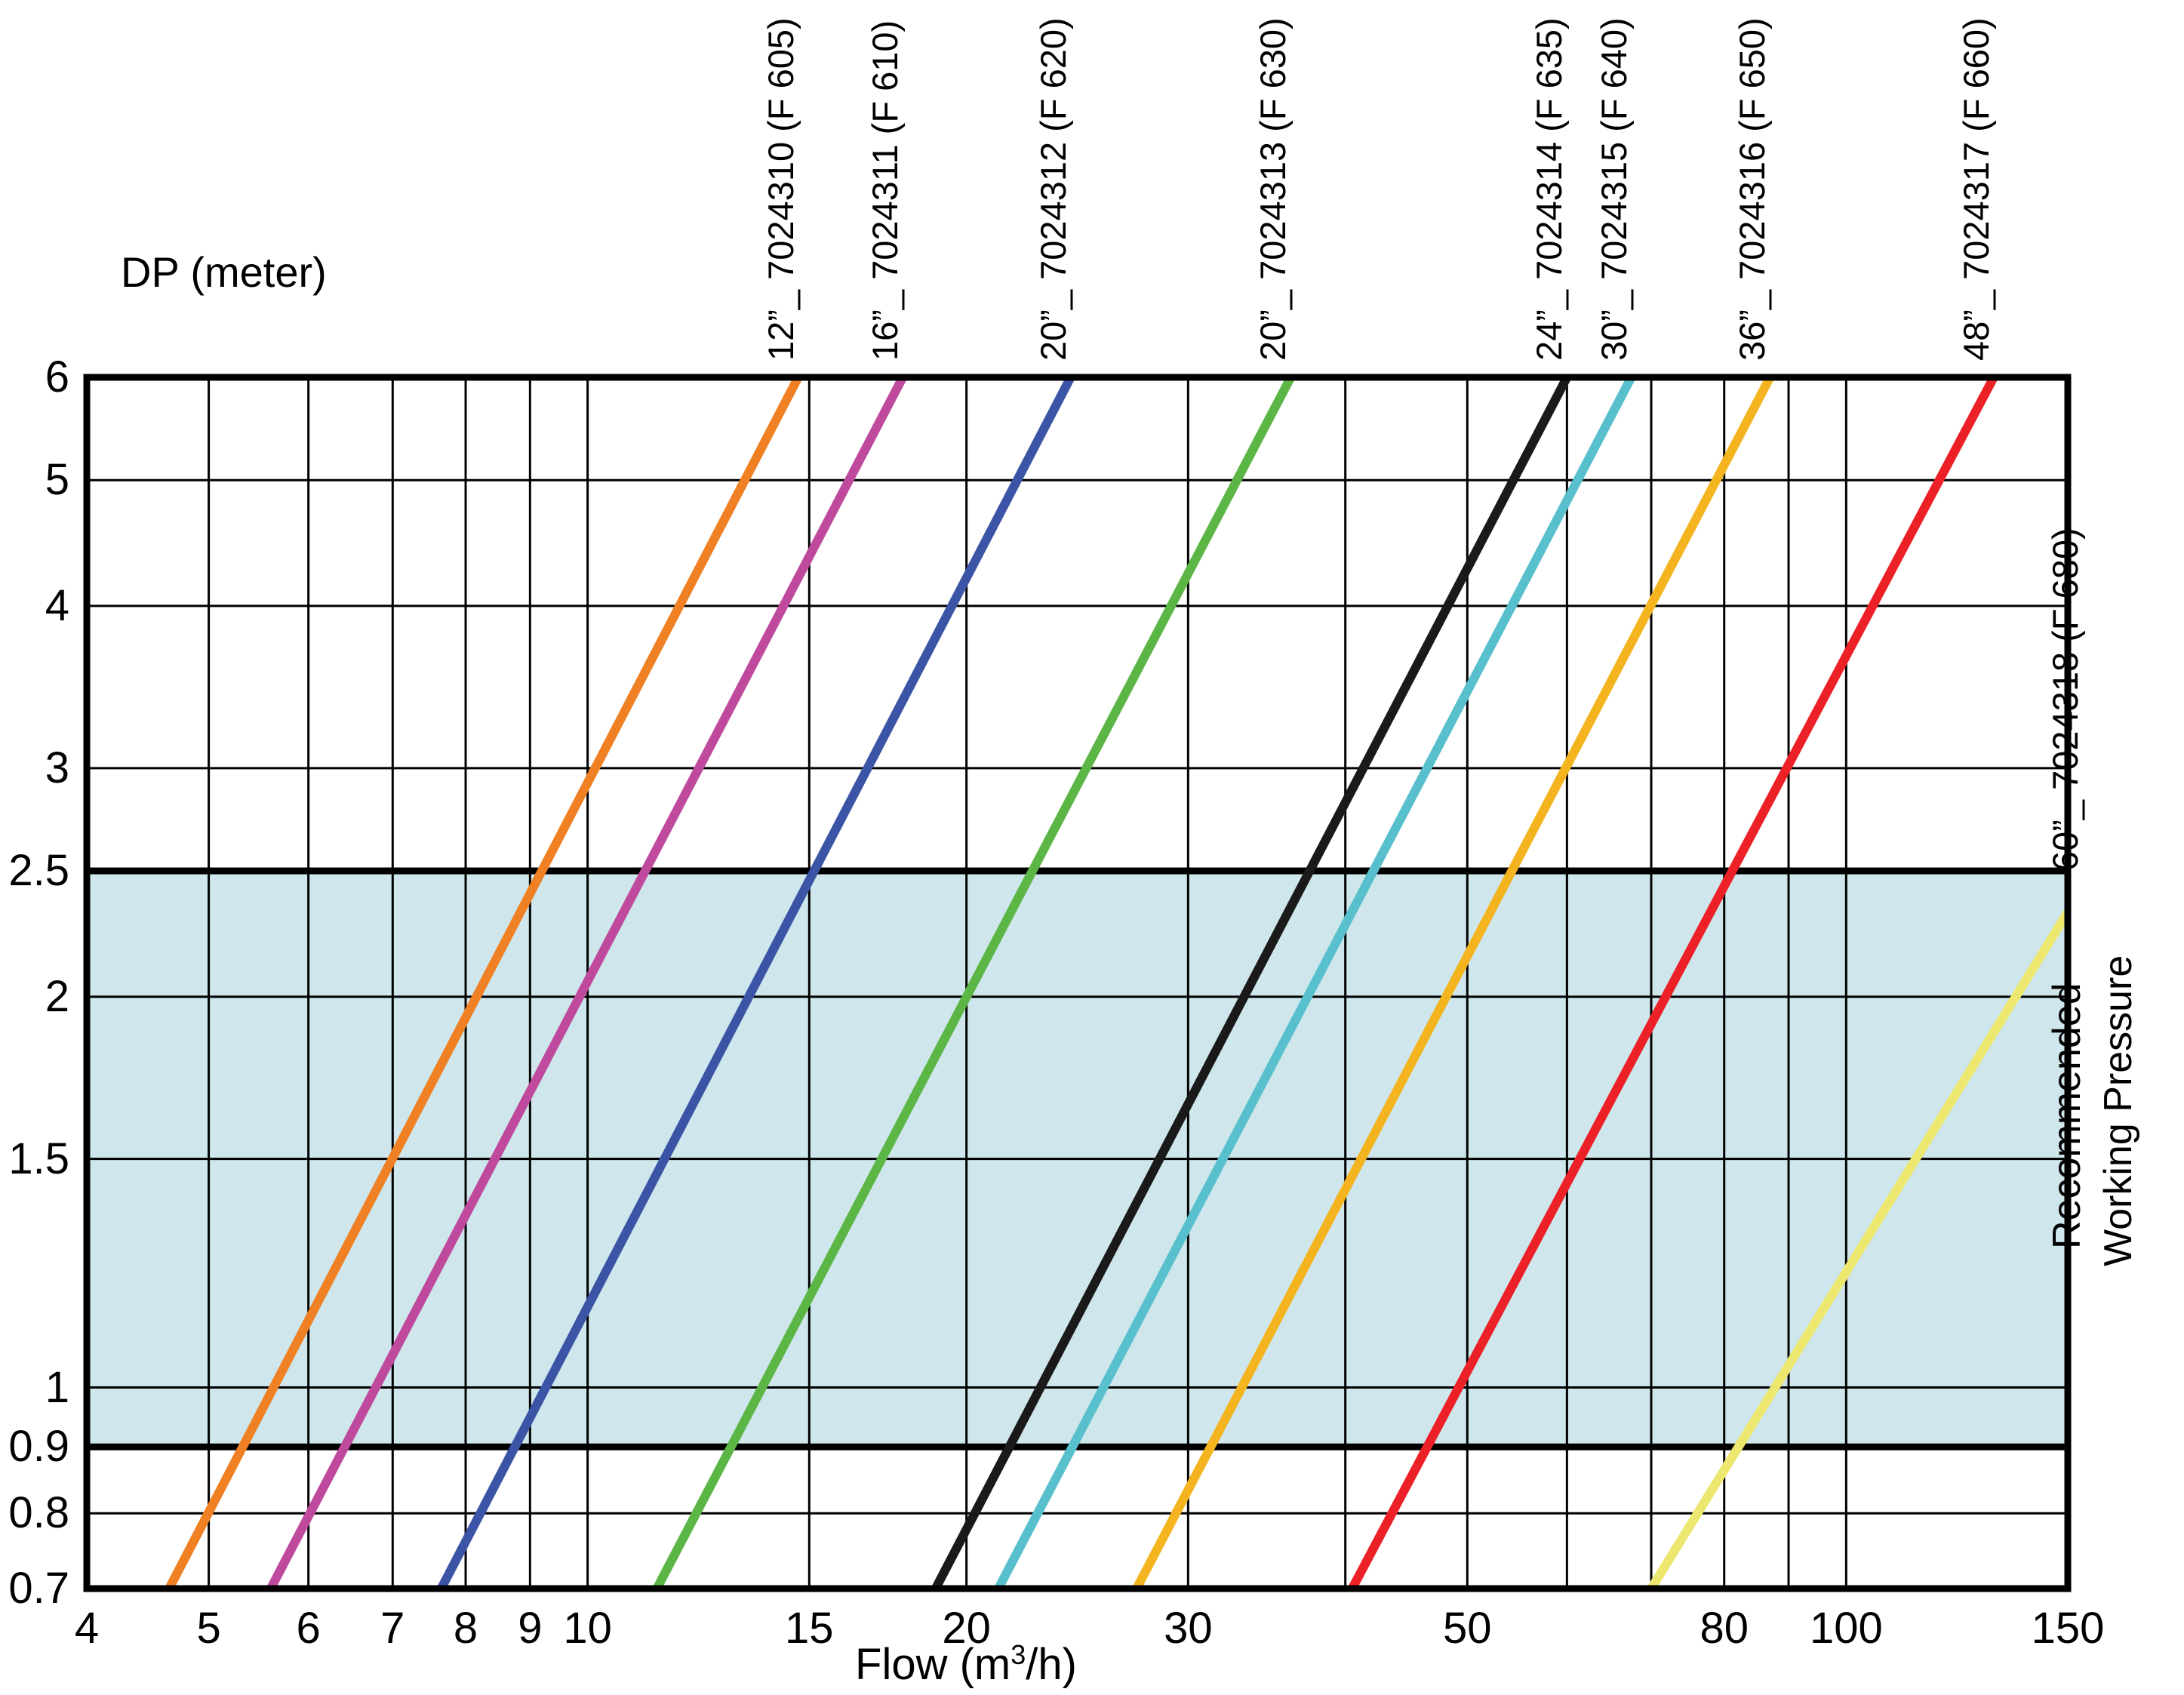  What do you see at coordinates (224, 272) in the screenshot?
I see `y-axis-title: DP (meter)` at bounding box center [224, 272].